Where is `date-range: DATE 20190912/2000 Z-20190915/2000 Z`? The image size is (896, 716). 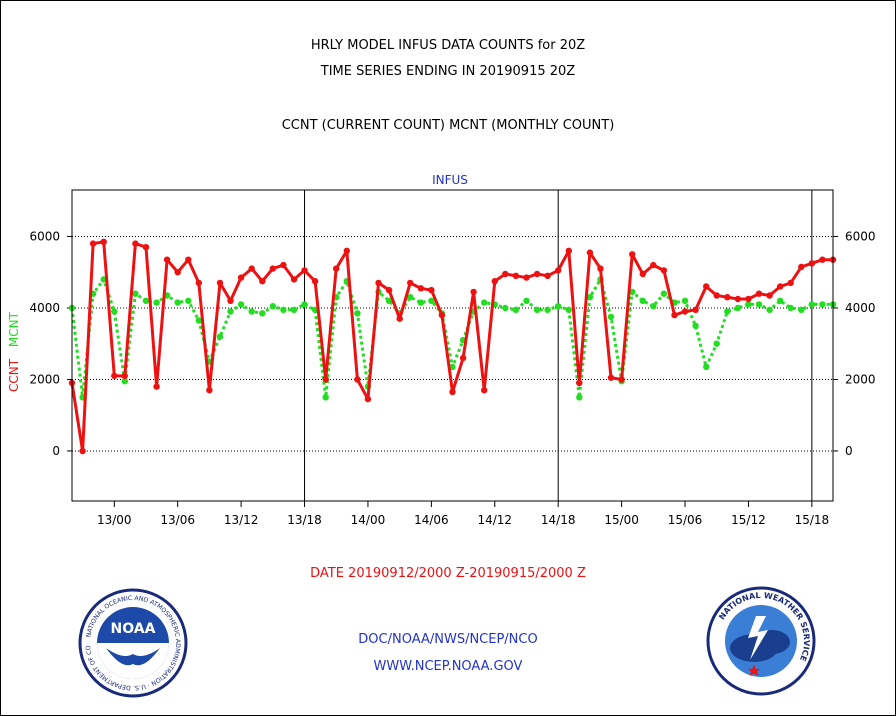
date-range: DATE 20190912/2000 Z-20190915/2000 Z is located at coordinates (448, 573).